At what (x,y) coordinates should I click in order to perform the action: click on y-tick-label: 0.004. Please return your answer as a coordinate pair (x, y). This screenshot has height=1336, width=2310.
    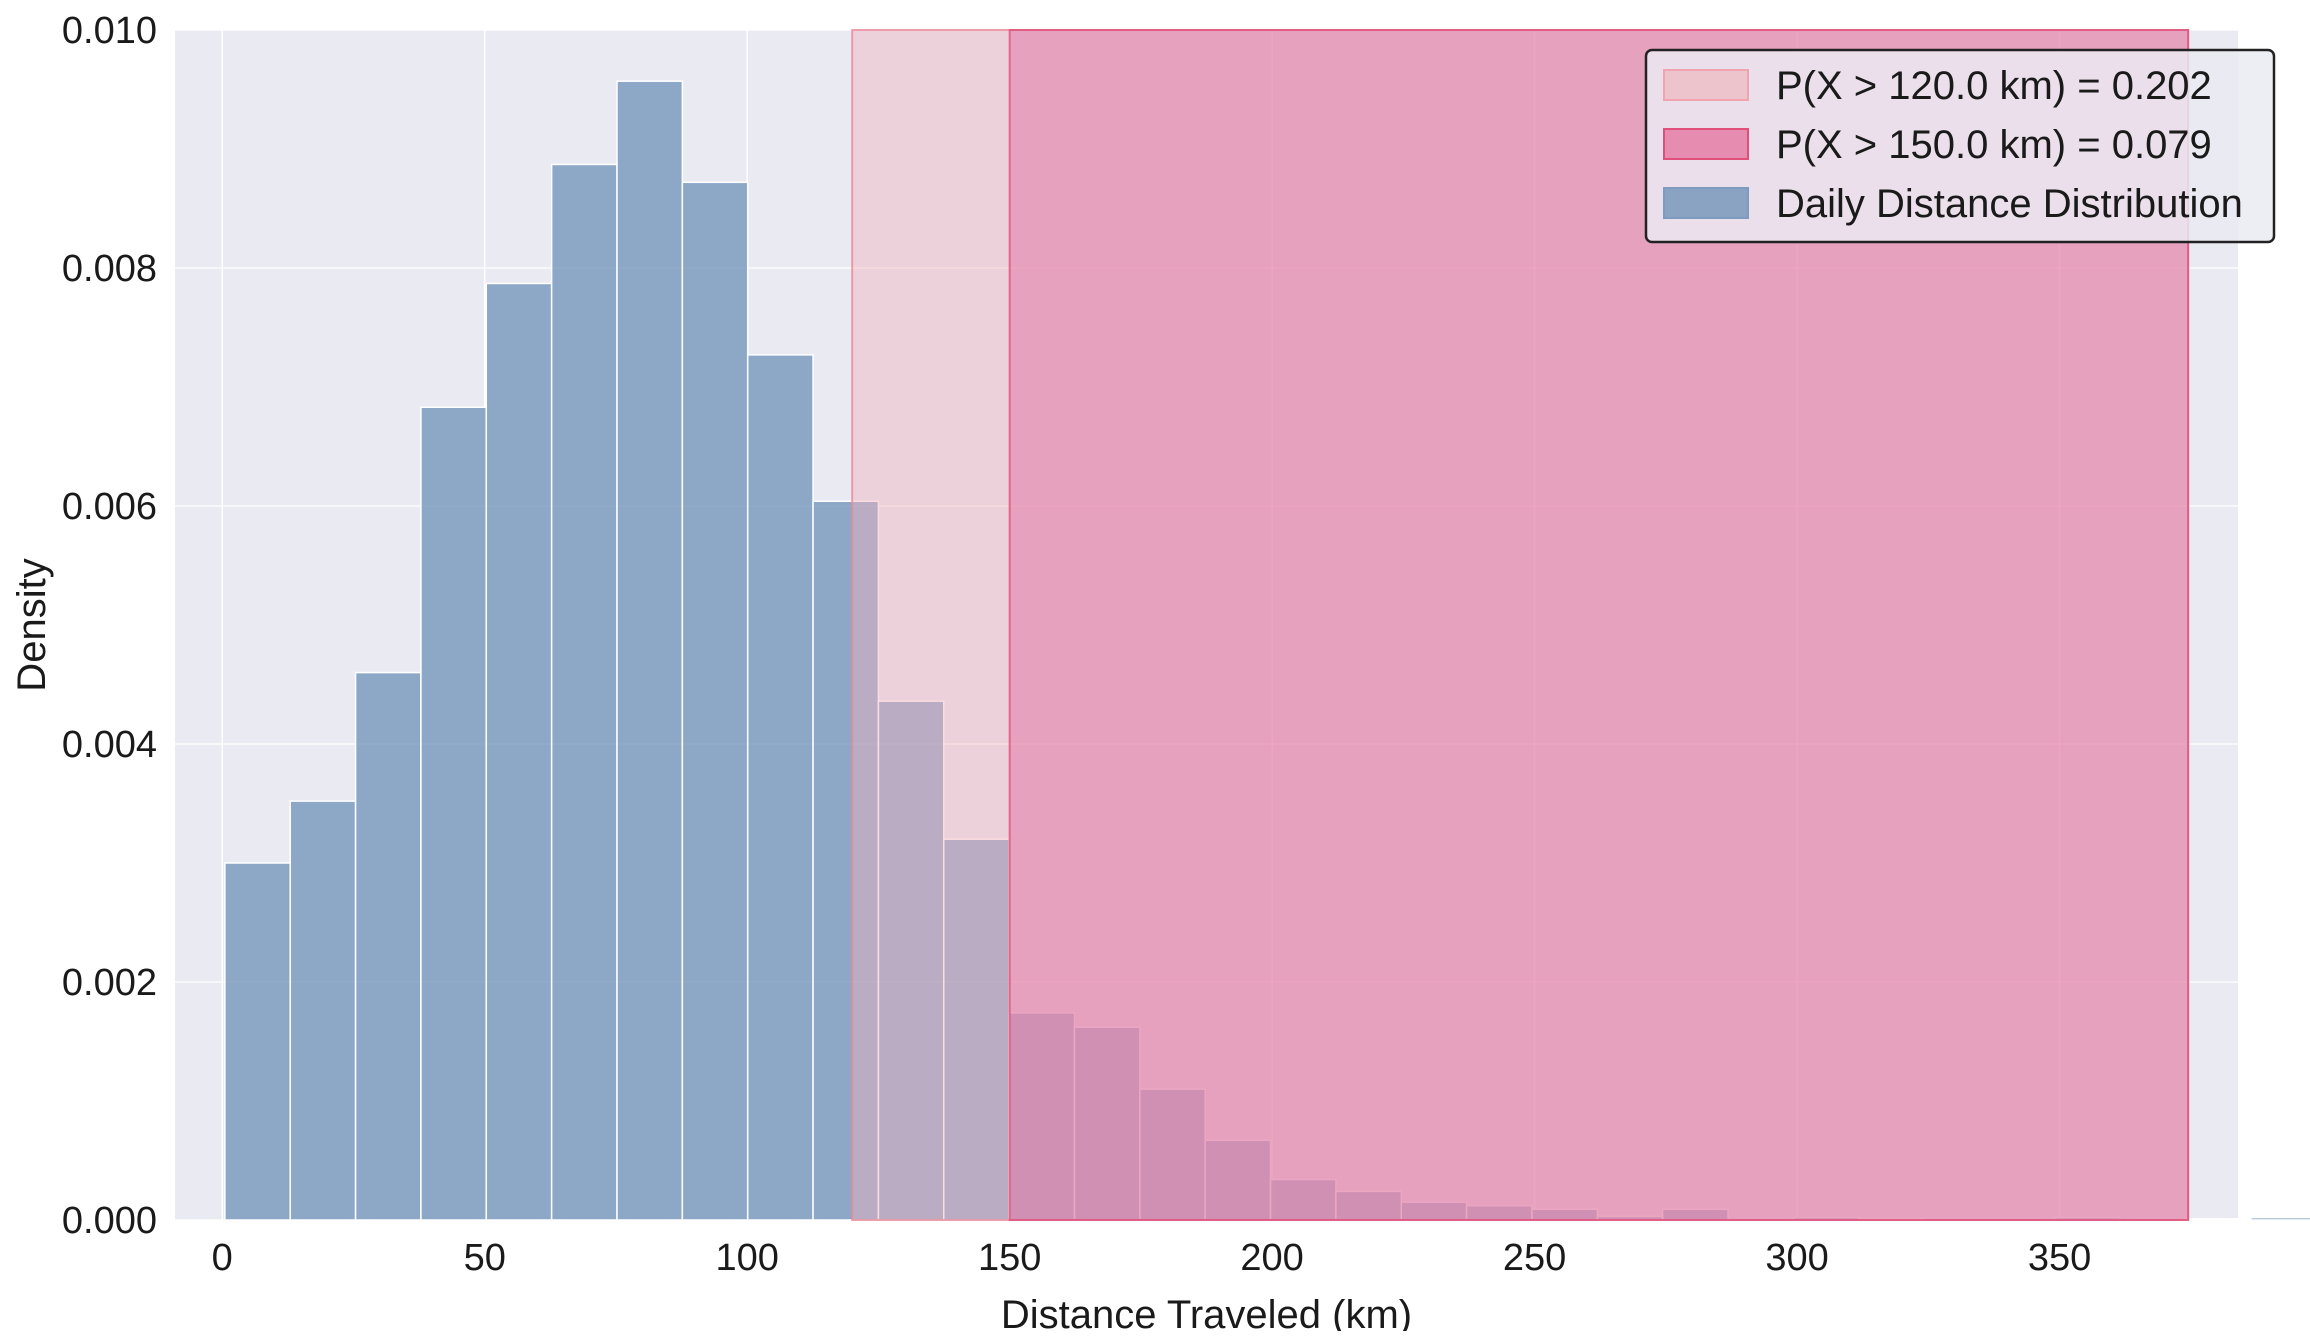
    Looking at the image, I should click on (109, 745).